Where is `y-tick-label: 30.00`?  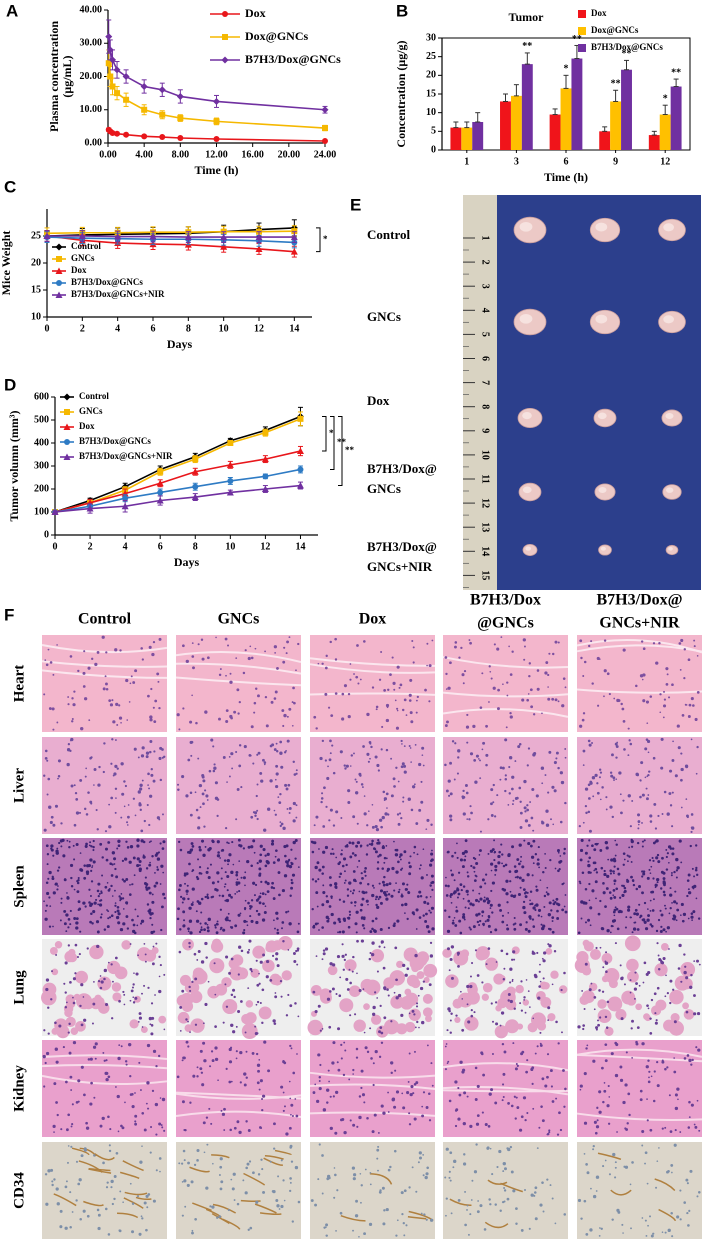 y-tick-label: 30.00 is located at coordinates (91, 43).